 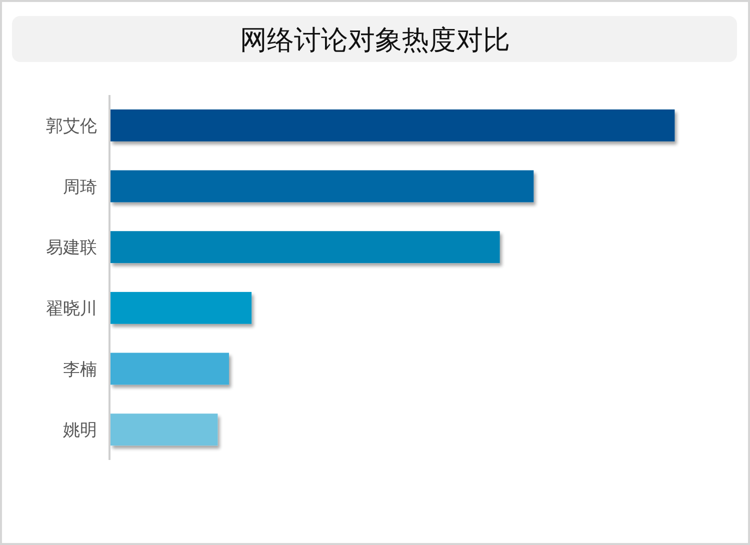 I want to click on category-label: 翟晓川, so click(x=71, y=308).